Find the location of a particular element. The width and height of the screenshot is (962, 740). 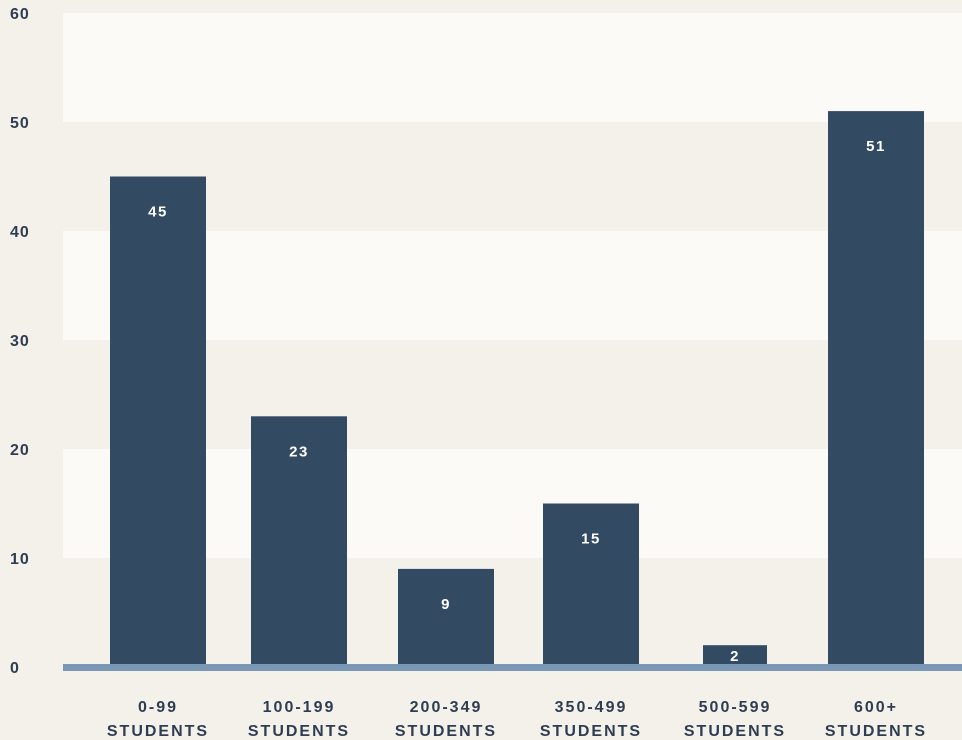

baseline is located at coordinates (512, 667).